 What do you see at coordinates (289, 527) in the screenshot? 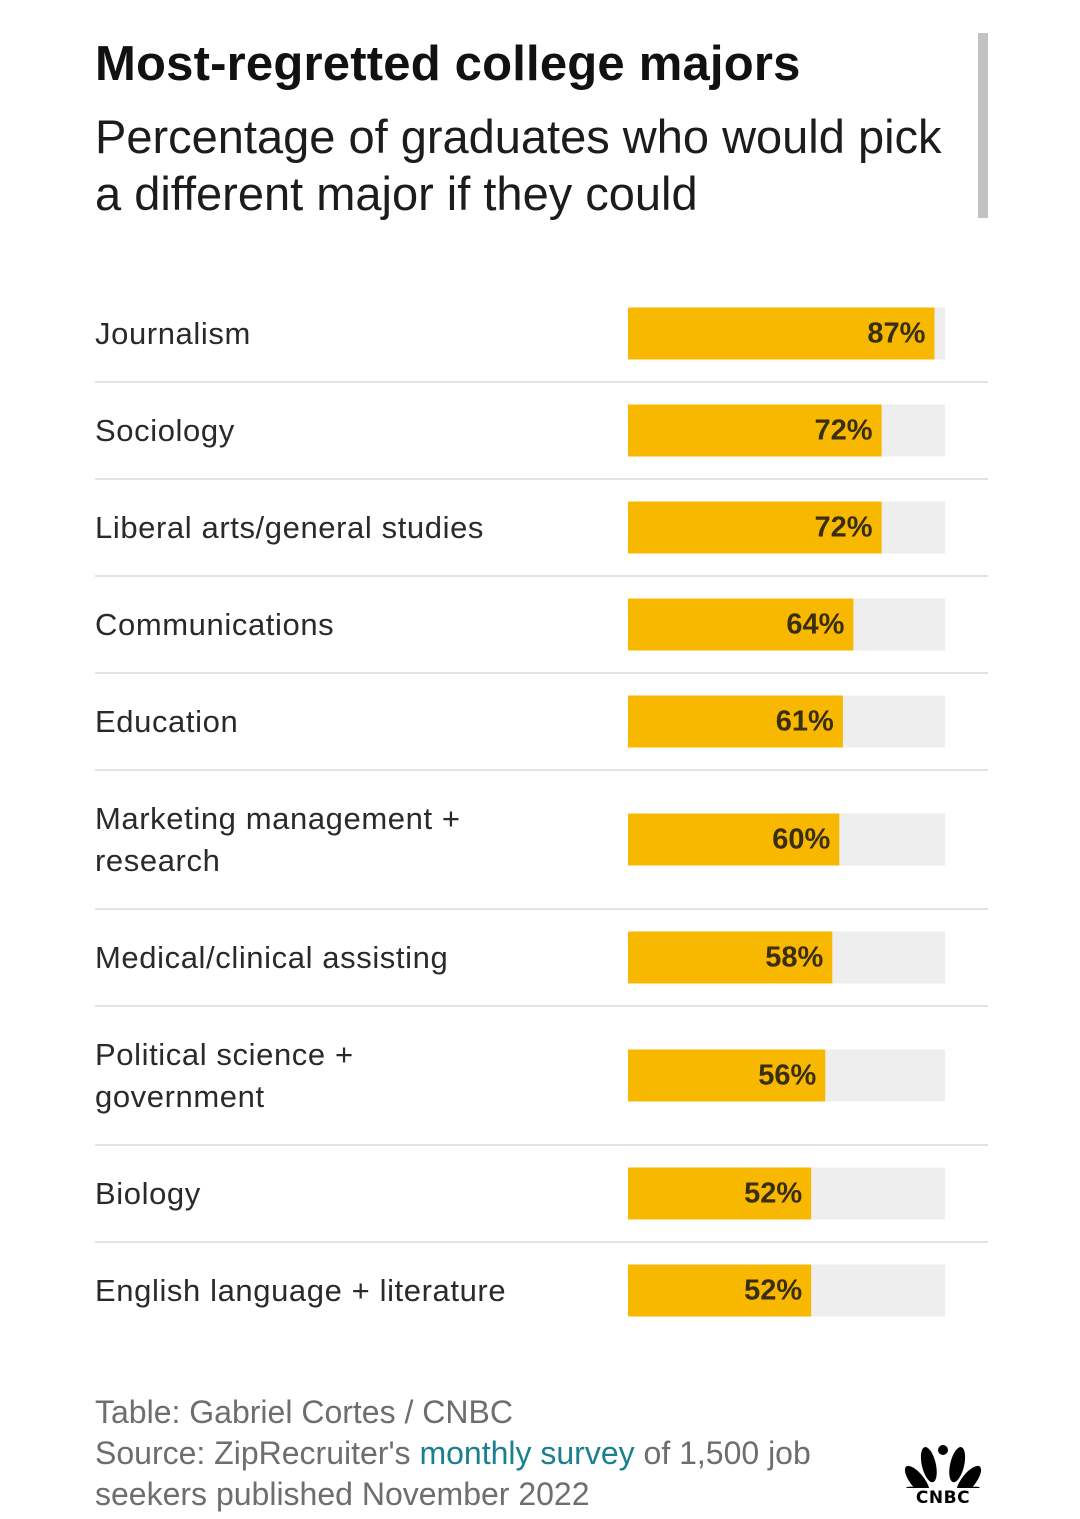
I see `category-label: Liberal arts/general studies` at bounding box center [289, 527].